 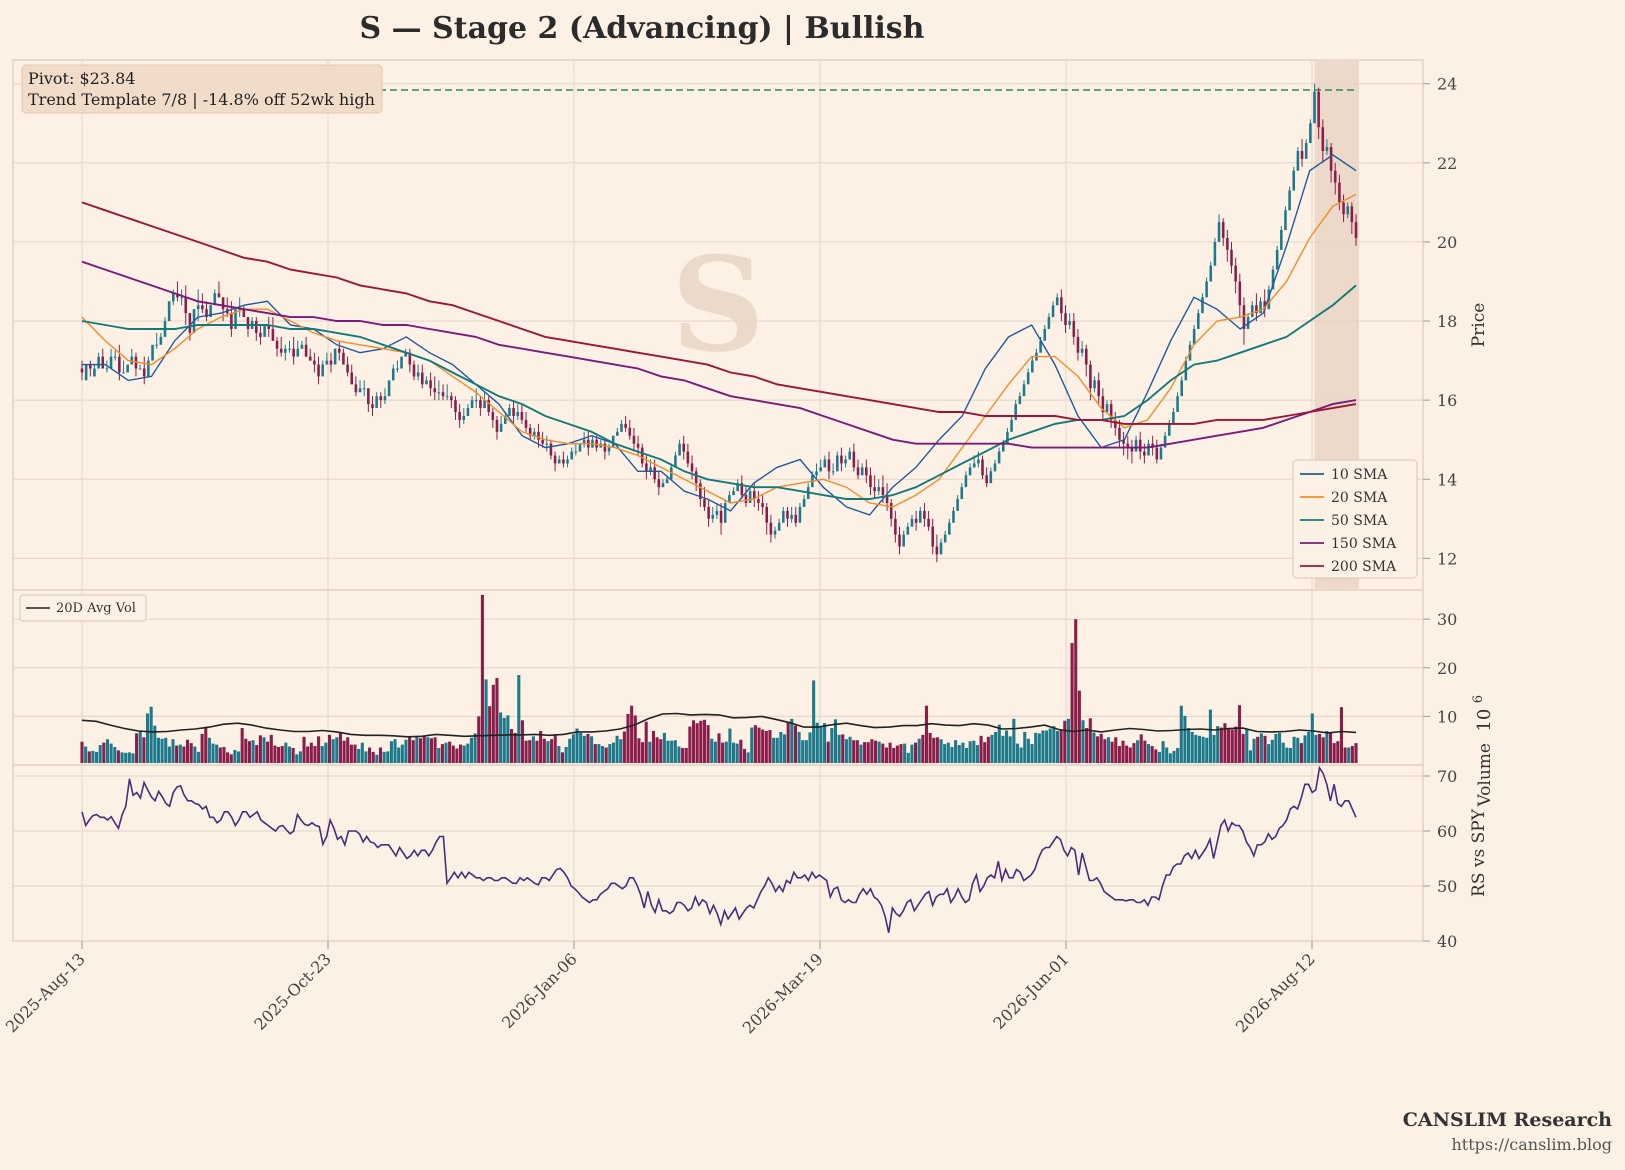 I want to click on svg-text: Volume 10 6, so click(x=1483, y=751).